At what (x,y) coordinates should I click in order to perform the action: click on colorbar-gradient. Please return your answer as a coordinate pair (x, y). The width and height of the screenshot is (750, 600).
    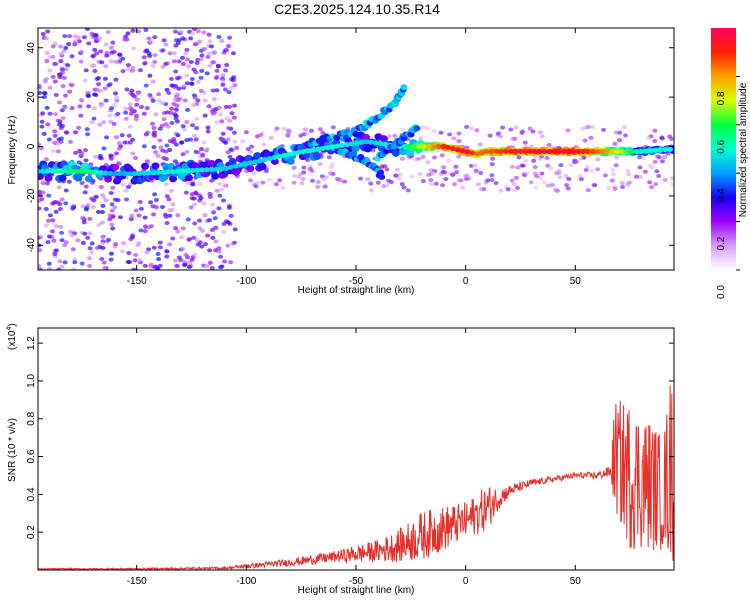
    Looking at the image, I should click on (723, 149).